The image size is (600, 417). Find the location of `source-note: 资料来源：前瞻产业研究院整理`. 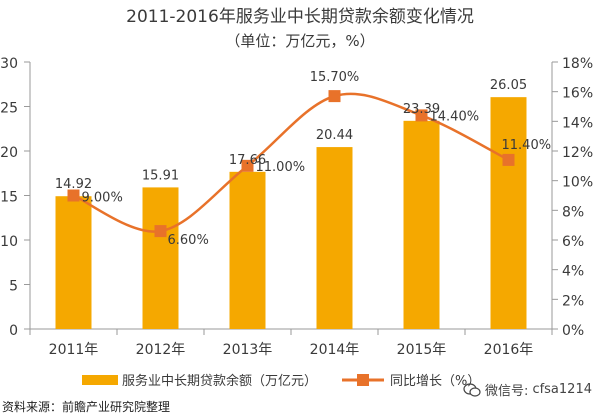

source-note: 资料来源：前瞻产业研究院整理 is located at coordinates (86, 406).